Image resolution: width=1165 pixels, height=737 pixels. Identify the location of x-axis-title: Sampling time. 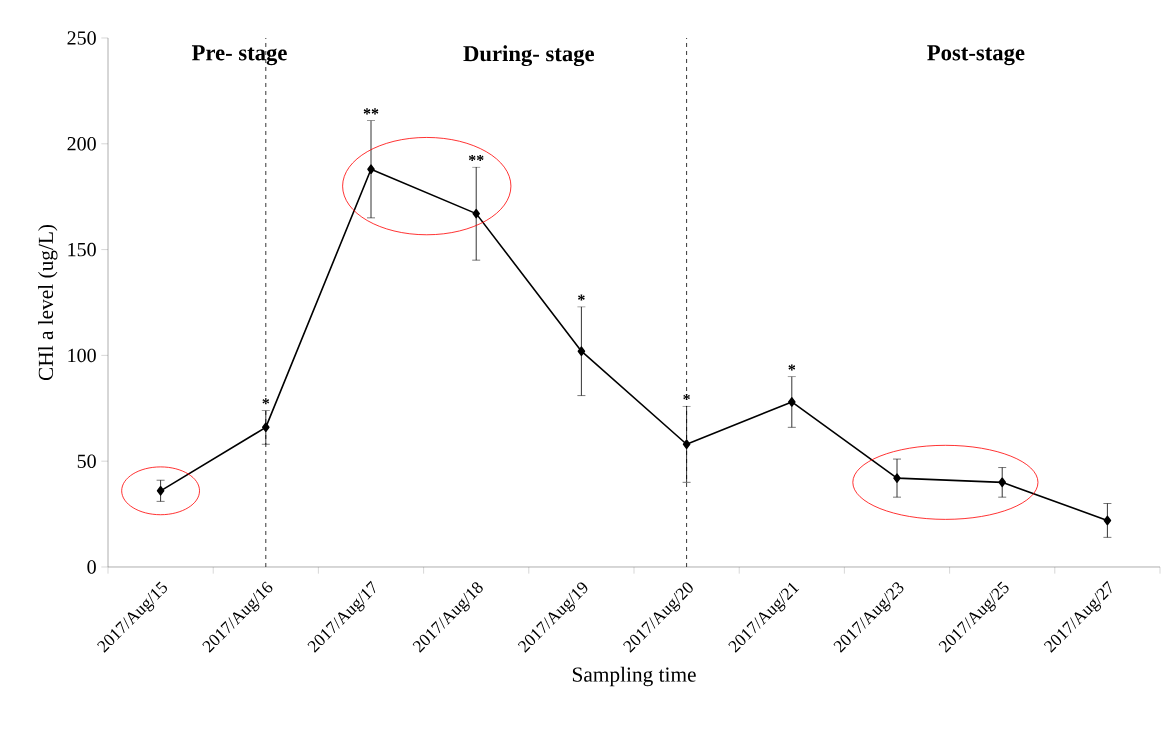
(634, 676).